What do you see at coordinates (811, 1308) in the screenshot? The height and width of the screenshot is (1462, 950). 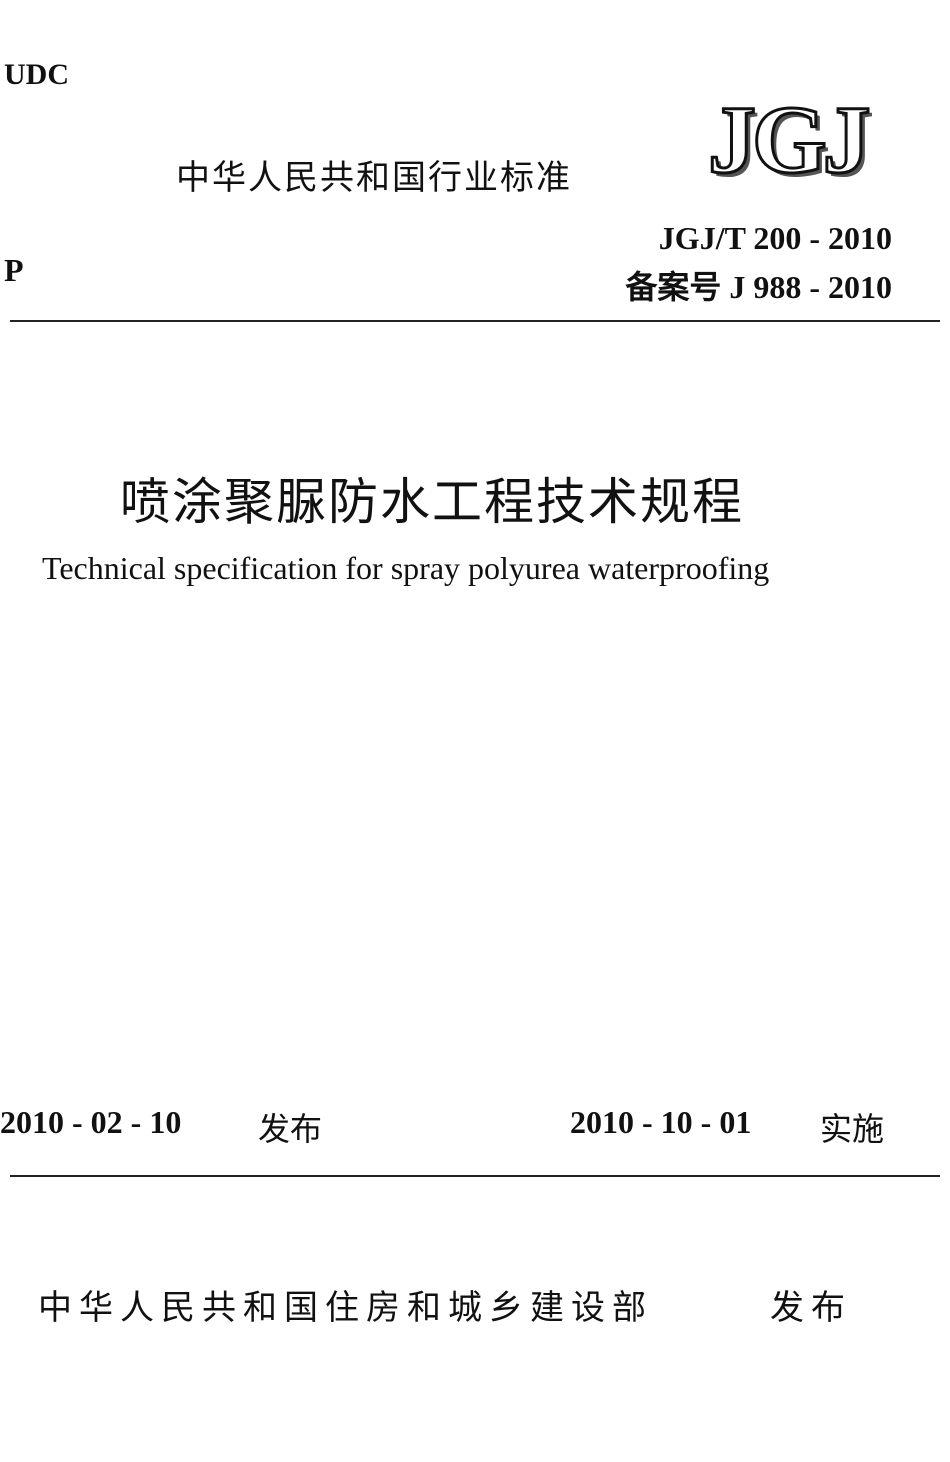 I see `publish-action: 发布` at bounding box center [811, 1308].